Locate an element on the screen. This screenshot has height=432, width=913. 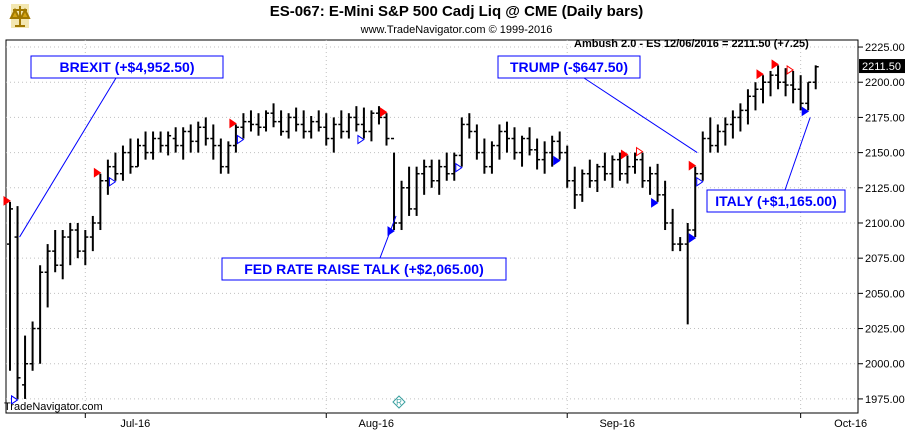
annotation: ITALY (+$1,165.00) is located at coordinates (776, 165).